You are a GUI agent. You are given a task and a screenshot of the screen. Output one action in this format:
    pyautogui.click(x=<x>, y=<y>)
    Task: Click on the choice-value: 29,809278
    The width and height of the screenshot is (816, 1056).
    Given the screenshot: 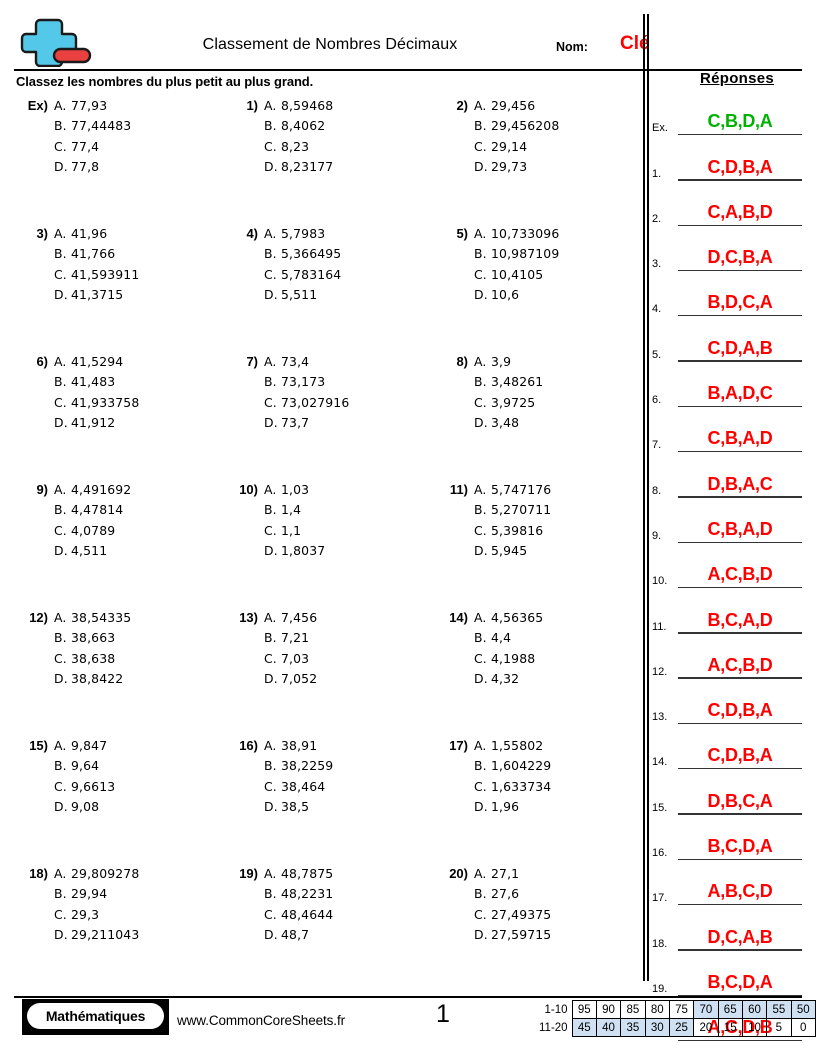 What is the action you would take?
    pyautogui.click(x=105, y=873)
    